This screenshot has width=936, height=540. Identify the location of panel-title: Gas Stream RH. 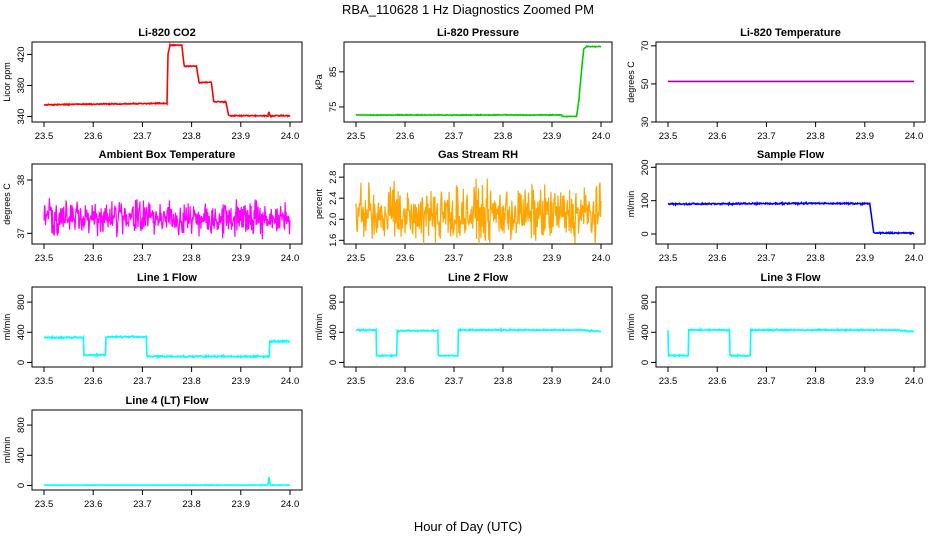
(478, 155).